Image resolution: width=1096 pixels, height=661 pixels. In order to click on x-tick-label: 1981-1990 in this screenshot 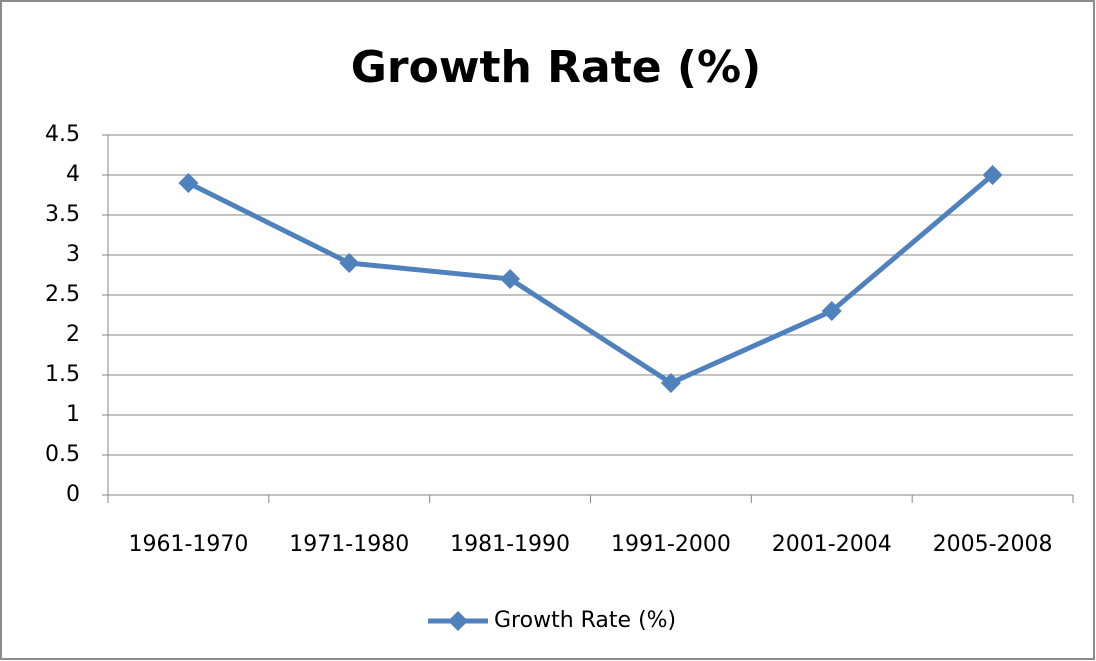, I will do `click(510, 544)`.